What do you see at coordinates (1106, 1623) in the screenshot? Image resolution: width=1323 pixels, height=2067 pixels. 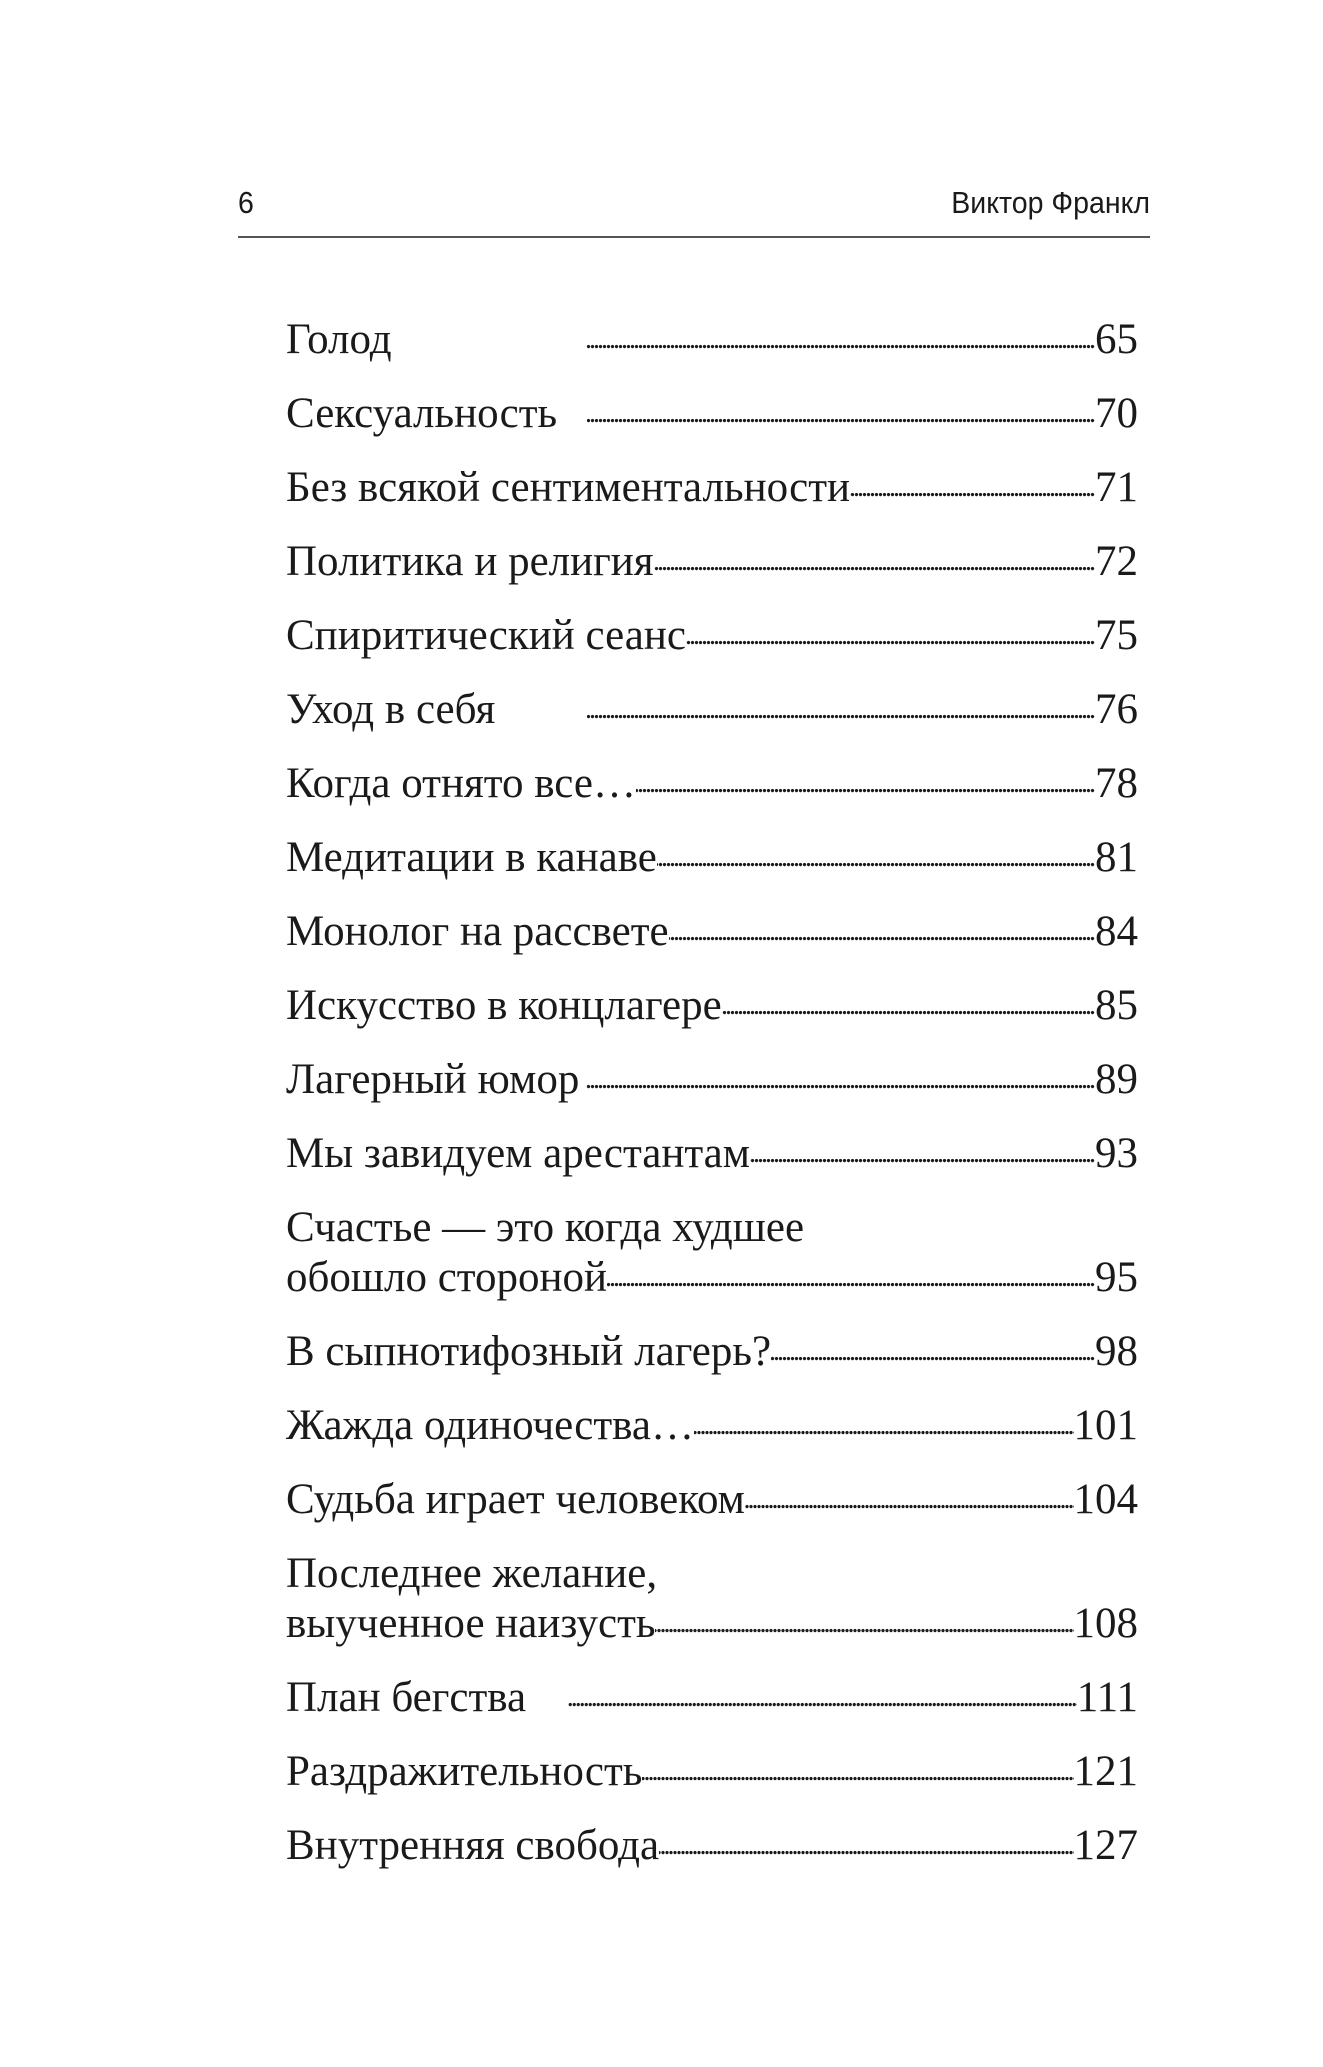 I see `toc-entry-page: 108` at bounding box center [1106, 1623].